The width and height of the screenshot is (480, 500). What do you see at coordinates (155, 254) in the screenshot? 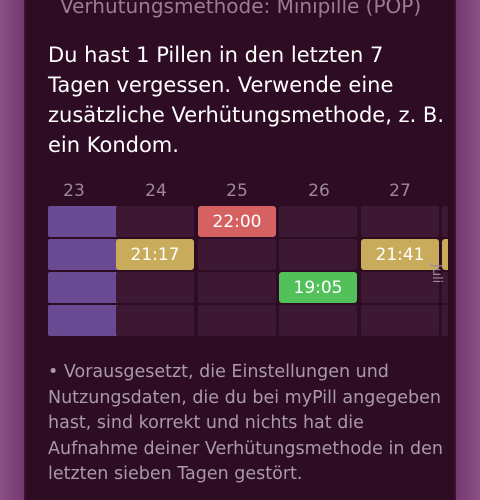
I see `pill-entry-delayed: 21:17` at bounding box center [155, 254].